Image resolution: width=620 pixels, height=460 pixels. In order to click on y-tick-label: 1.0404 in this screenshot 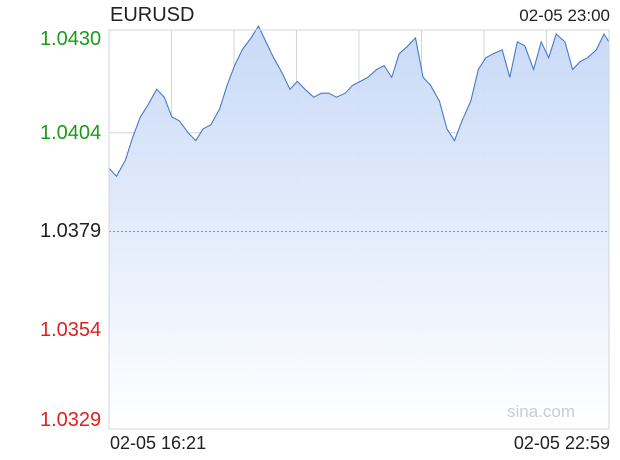, I will do `click(71, 132)`.